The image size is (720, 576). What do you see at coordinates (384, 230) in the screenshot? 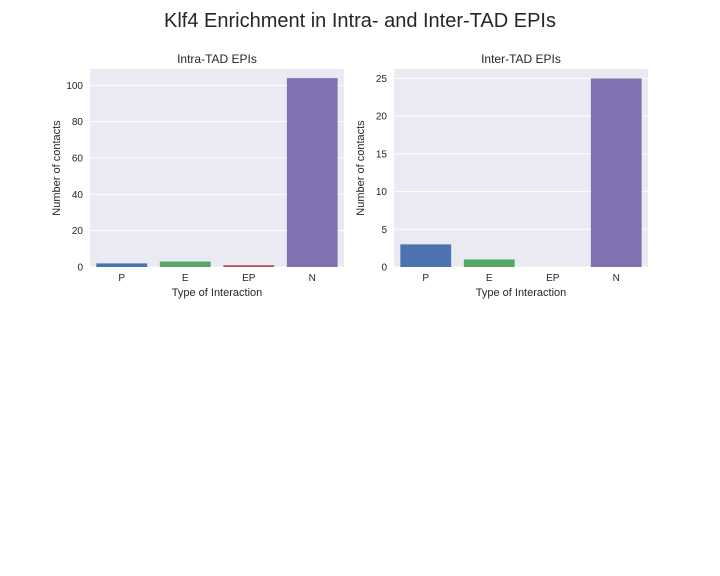
I see `y-tick-label: 5` at bounding box center [384, 230].